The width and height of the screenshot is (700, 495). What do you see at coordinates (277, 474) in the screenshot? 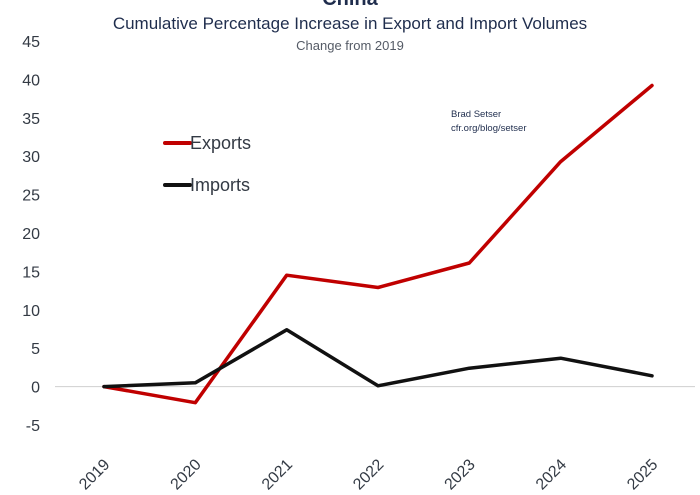
I see `x-tick-label: 2021` at bounding box center [277, 474].